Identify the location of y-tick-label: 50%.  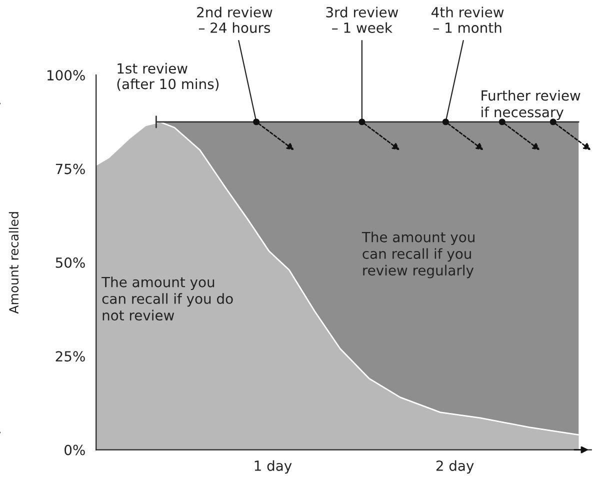
(70, 262).